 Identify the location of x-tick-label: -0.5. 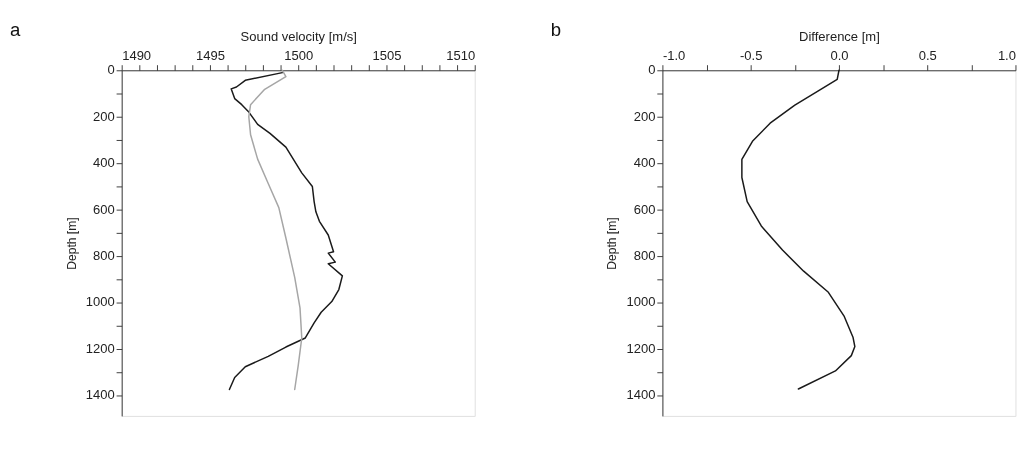
(751, 55).